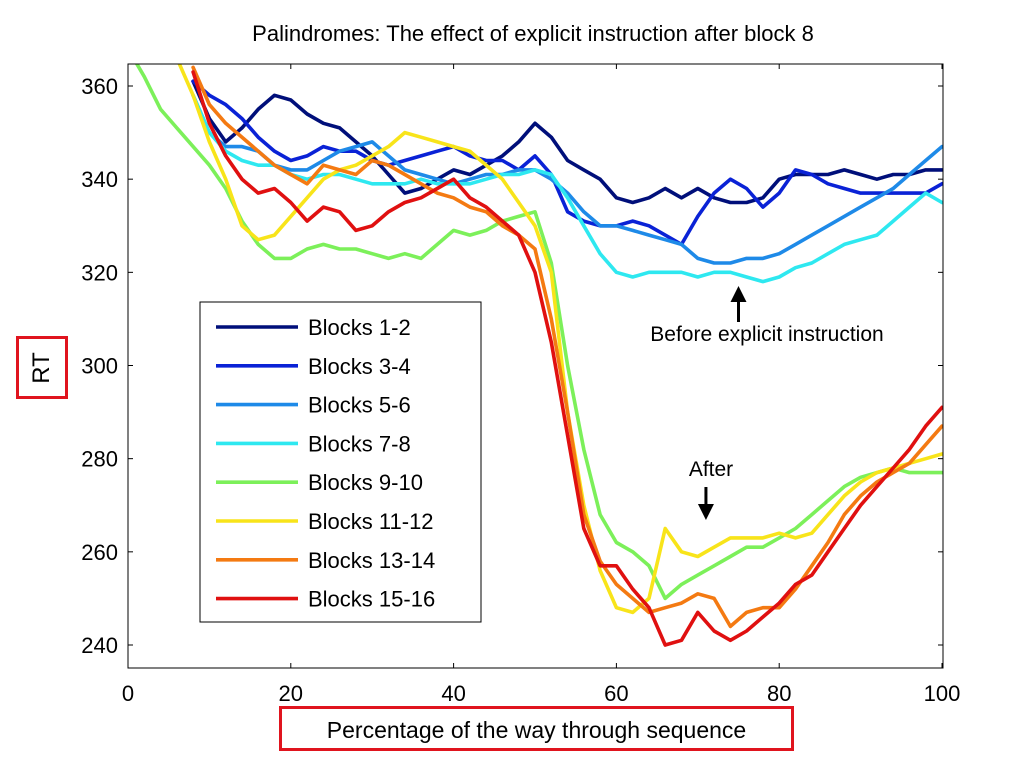 Image resolution: width=1024 pixels, height=768 pixels. What do you see at coordinates (767, 403) in the screenshot?
I see `annotations: Before explicit instruction After` at bounding box center [767, 403].